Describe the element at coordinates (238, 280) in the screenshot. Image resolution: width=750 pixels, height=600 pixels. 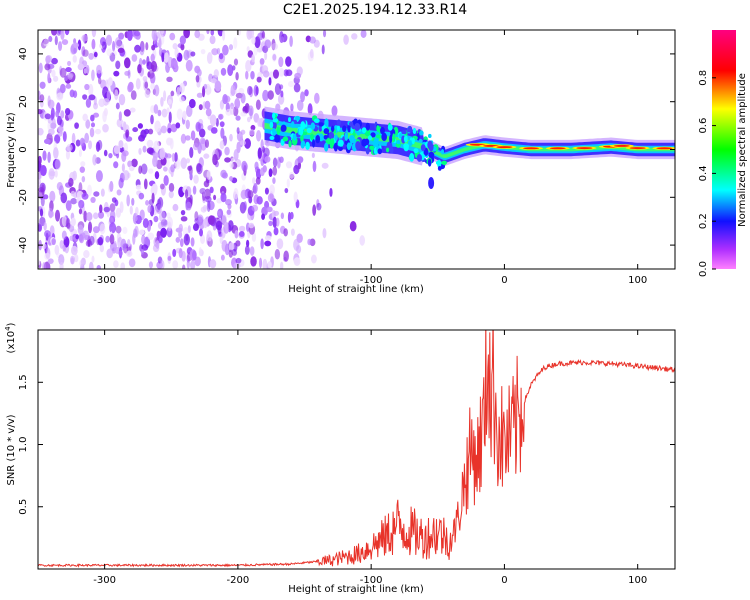
I see `x-tick-label: -200` at that location.